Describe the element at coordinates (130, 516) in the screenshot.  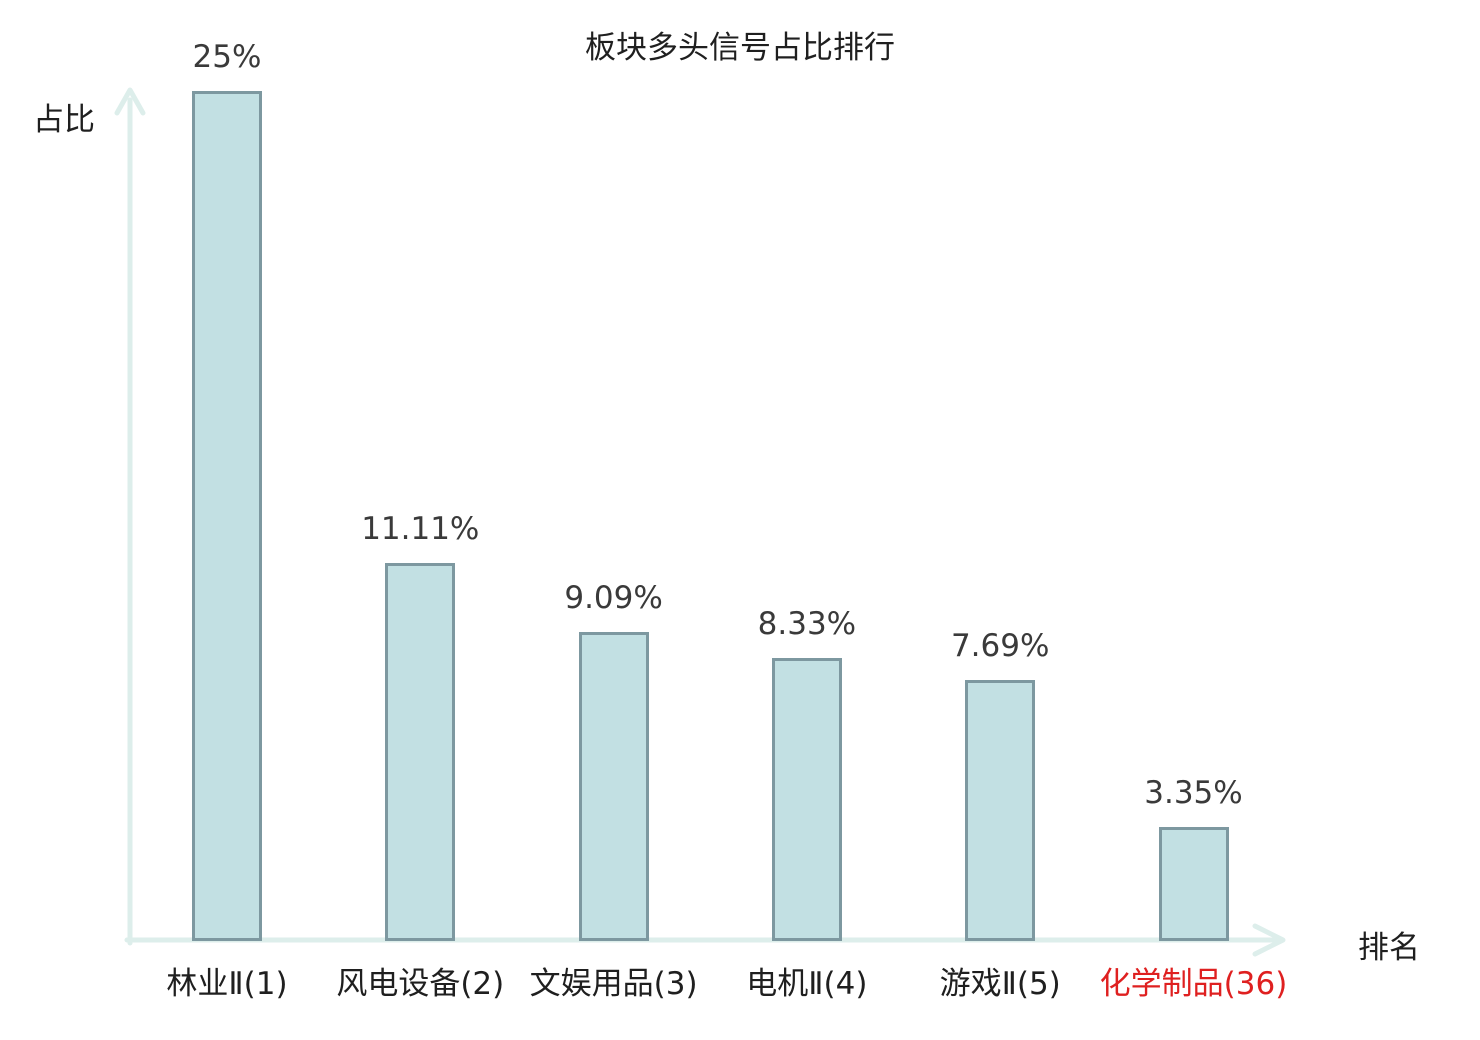
I see `y-axis` at that location.